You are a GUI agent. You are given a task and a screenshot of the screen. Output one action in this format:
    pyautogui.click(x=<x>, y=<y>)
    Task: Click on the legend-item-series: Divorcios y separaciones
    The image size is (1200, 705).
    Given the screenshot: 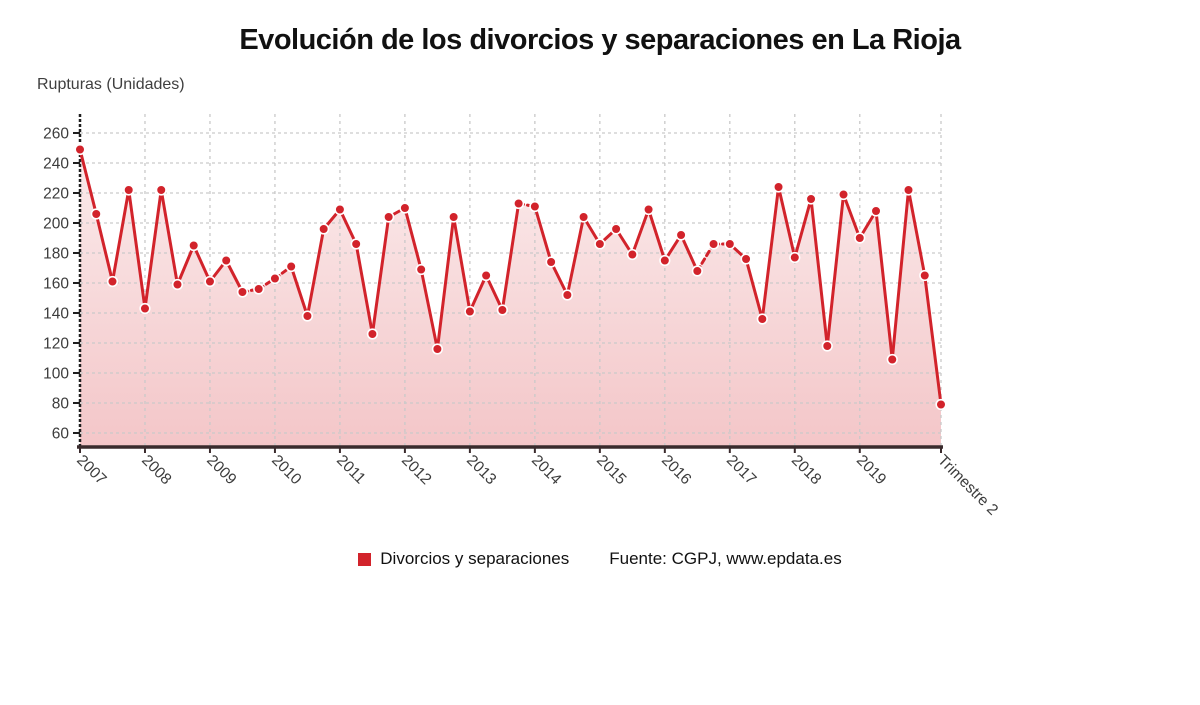 What is the action you would take?
    pyautogui.click(x=463, y=559)
    